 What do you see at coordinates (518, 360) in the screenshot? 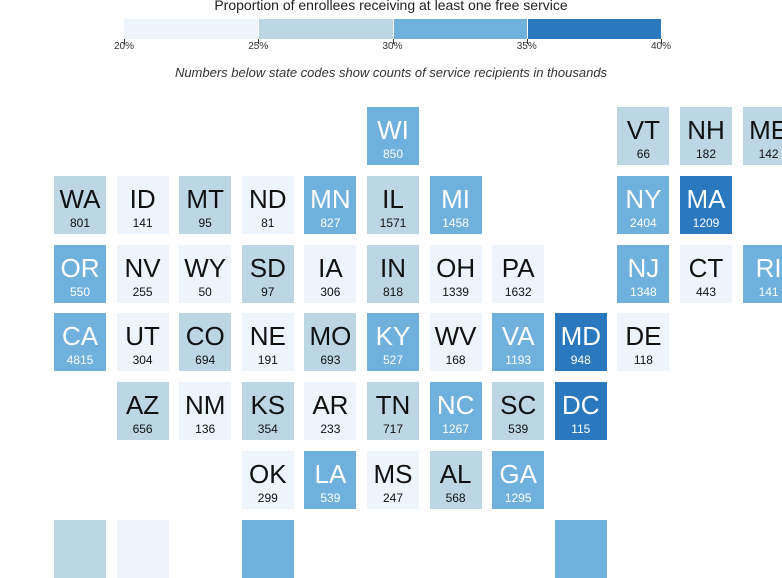
I see `recipient-count: 1193` at bounding box center [518, 360].